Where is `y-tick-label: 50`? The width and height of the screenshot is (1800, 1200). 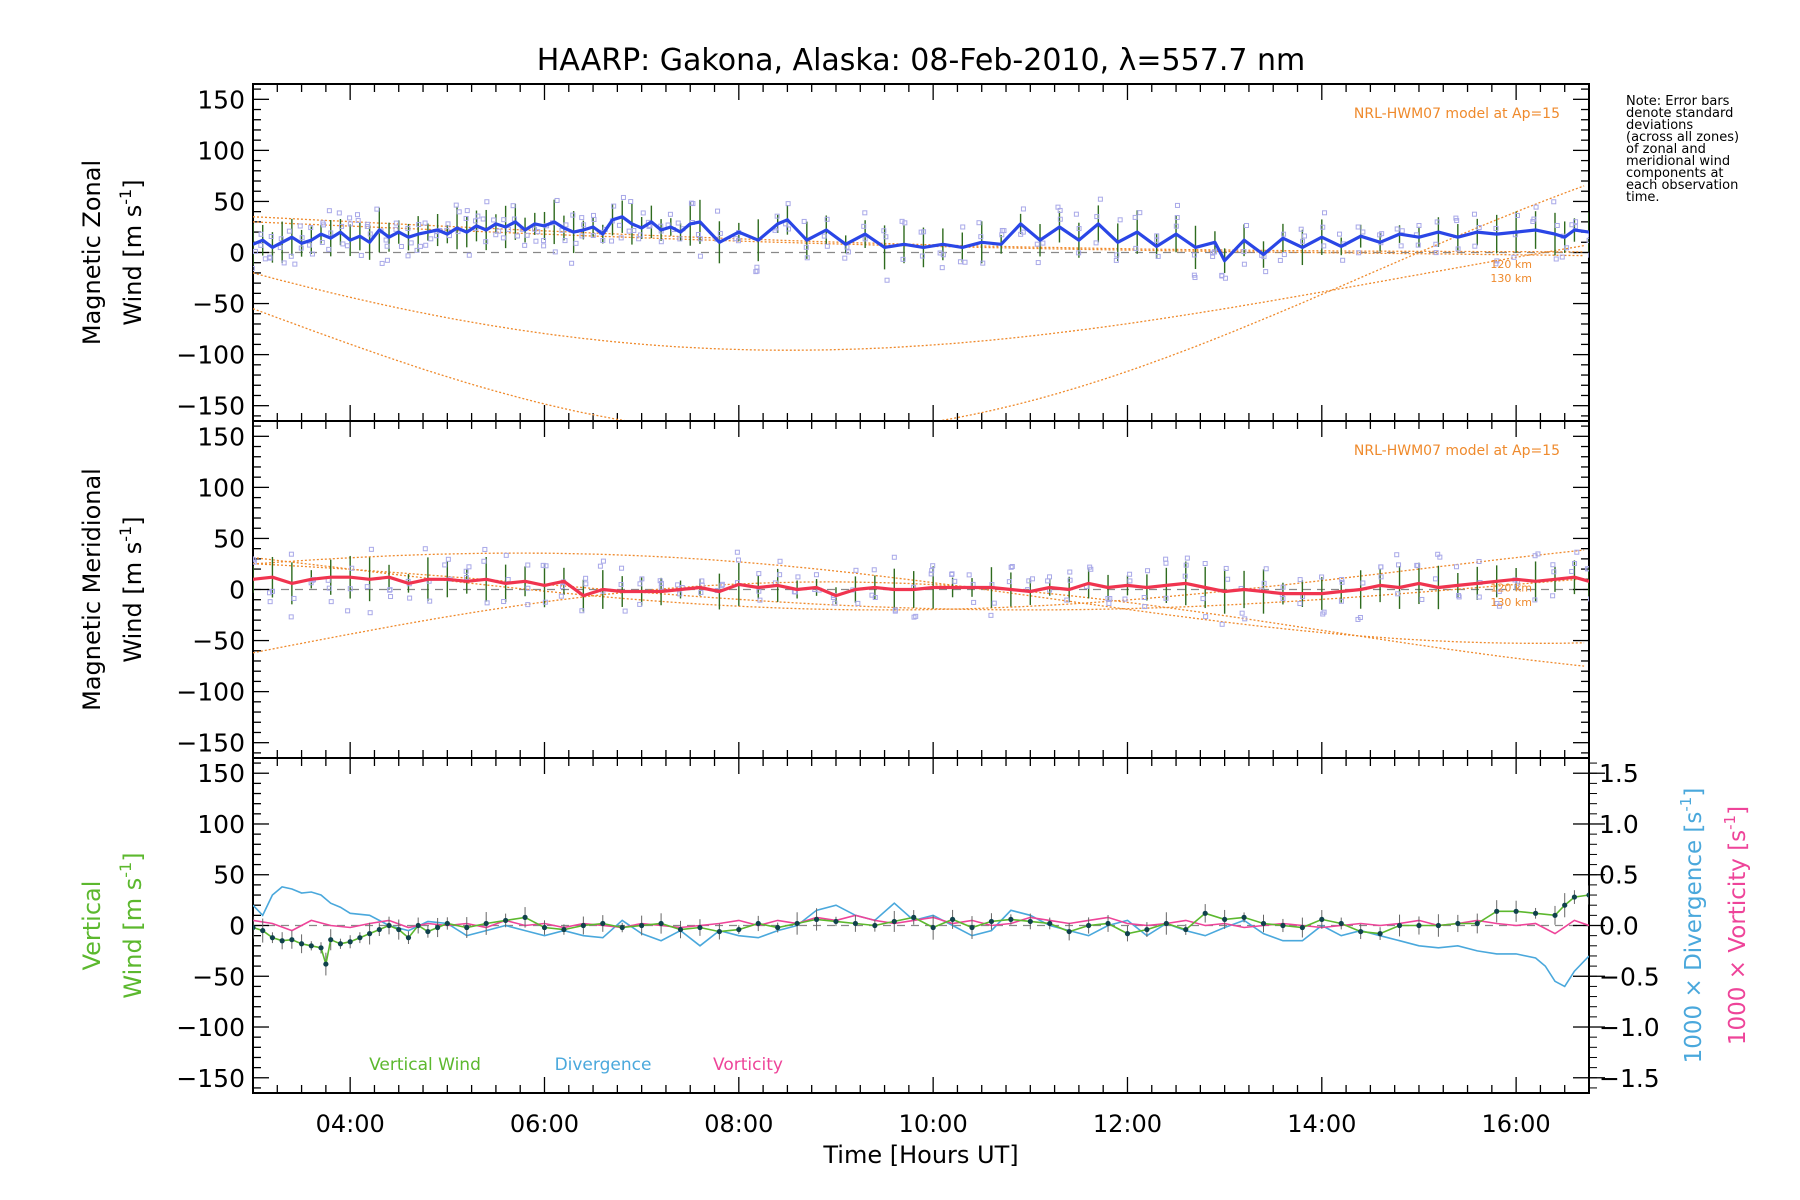 y-tick-label: 50 is located at coordinates (229, 875).